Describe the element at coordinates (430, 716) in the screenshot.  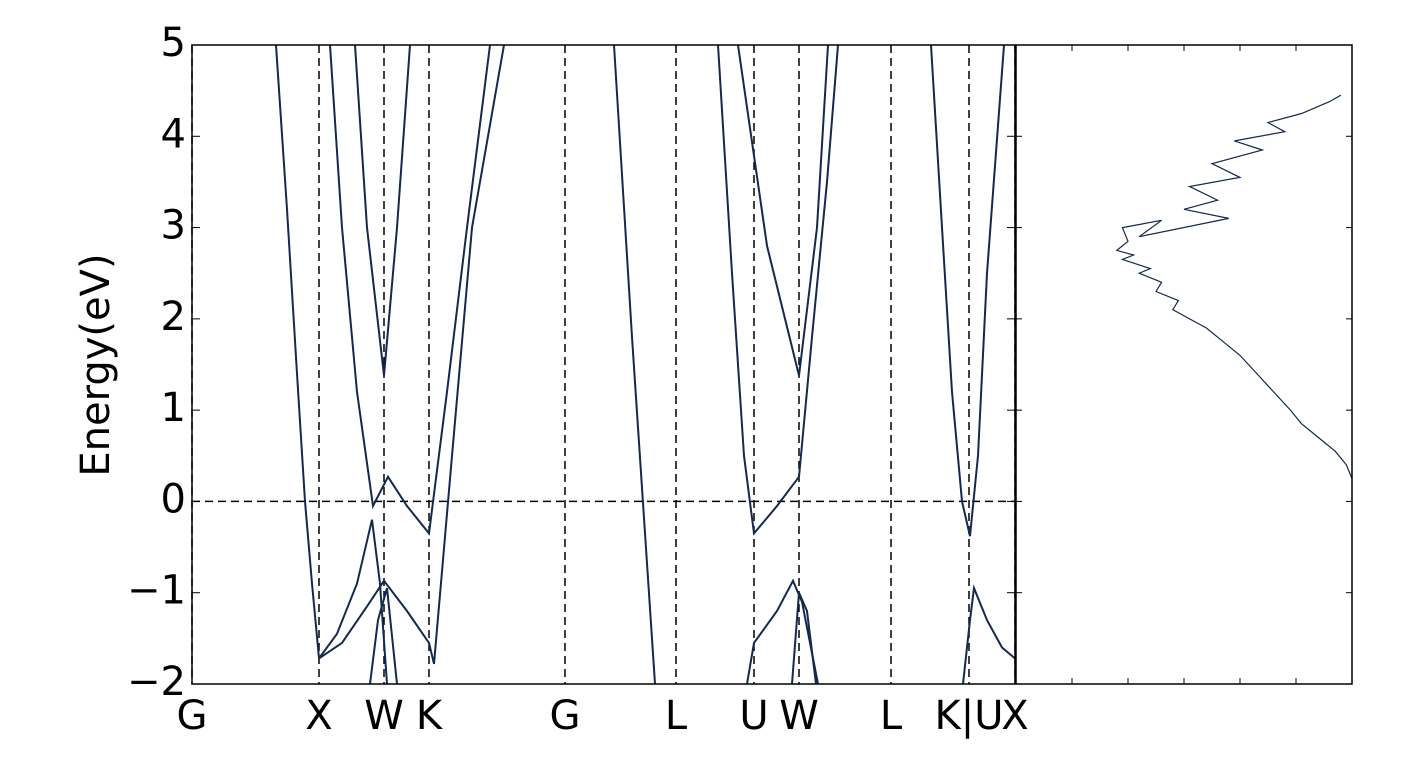
I see `x-tick-label: K` at that location.